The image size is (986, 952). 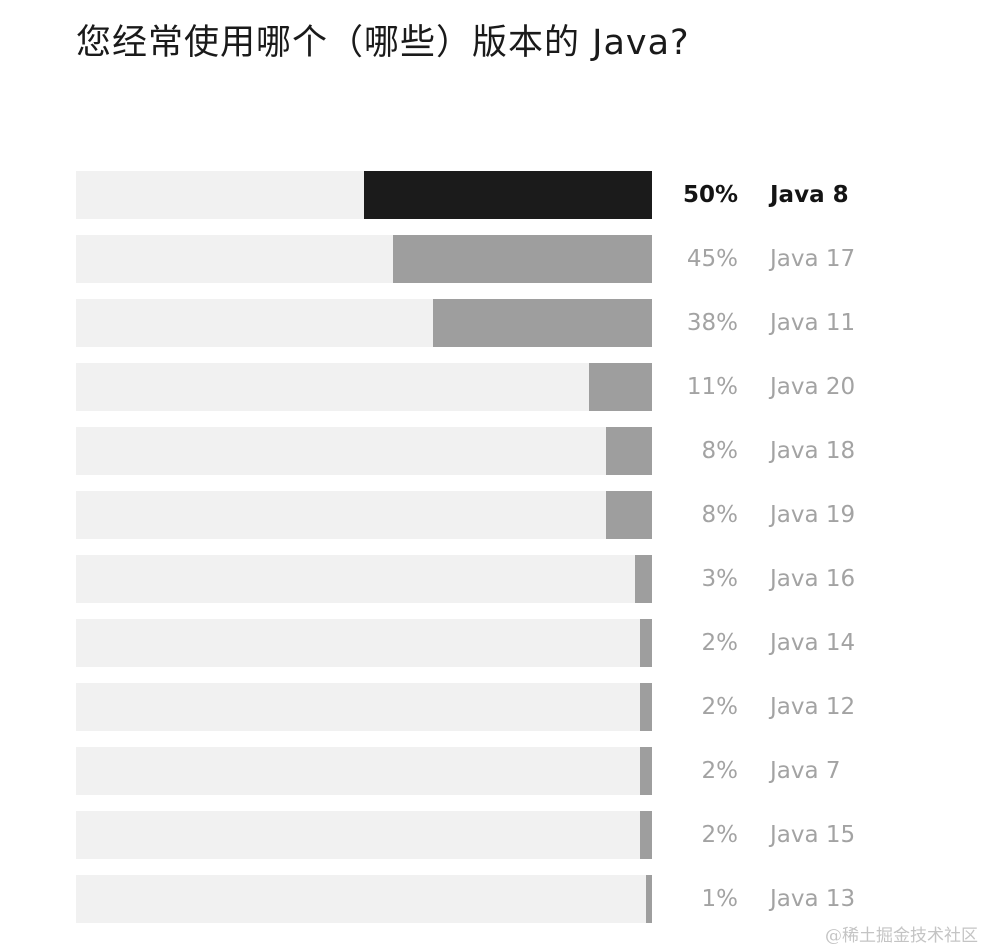 I want to click on category-label: Java 16, so click(x=813, y=579).